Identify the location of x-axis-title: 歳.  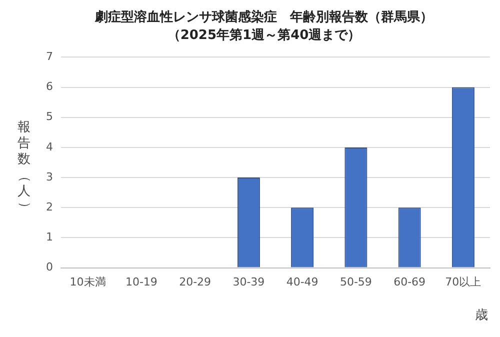
(481, 315).